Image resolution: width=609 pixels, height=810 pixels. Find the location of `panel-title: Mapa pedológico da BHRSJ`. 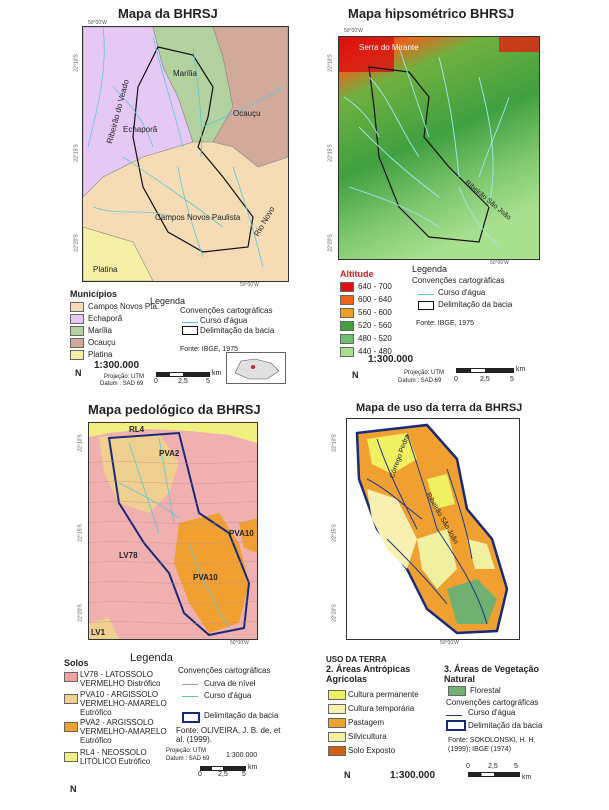

panel-title: Mapa pedológico da BHRSJ is located at coordinates (174, 409).